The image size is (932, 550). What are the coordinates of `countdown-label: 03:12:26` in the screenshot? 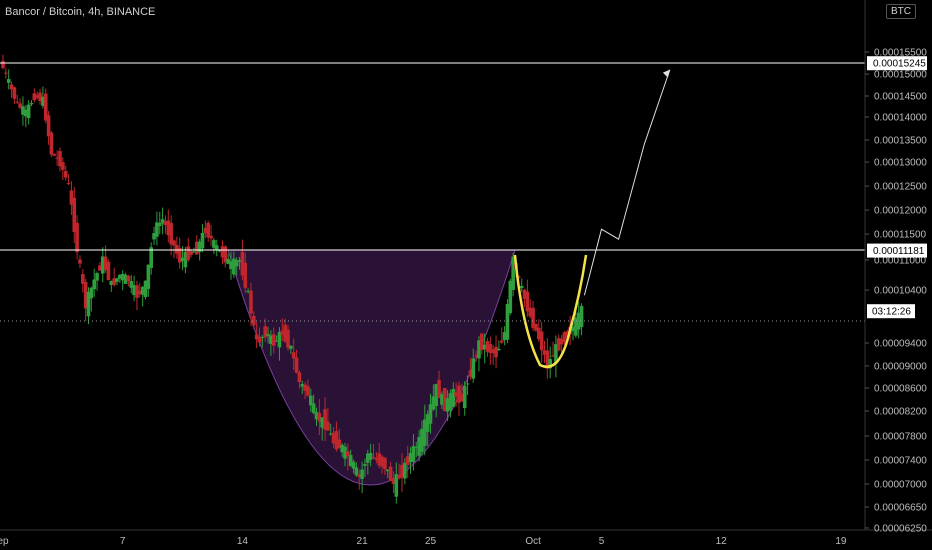 It's located at (891, 312).